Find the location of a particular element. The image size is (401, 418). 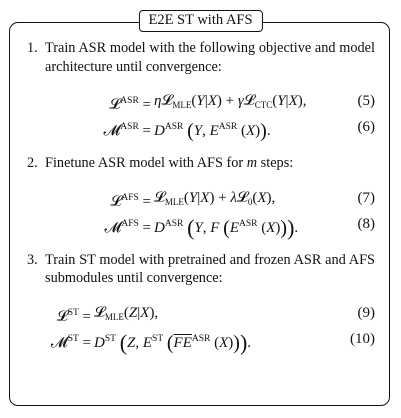

equation-lhs: 𝓜ASR = is located at coordinates (127, 130).